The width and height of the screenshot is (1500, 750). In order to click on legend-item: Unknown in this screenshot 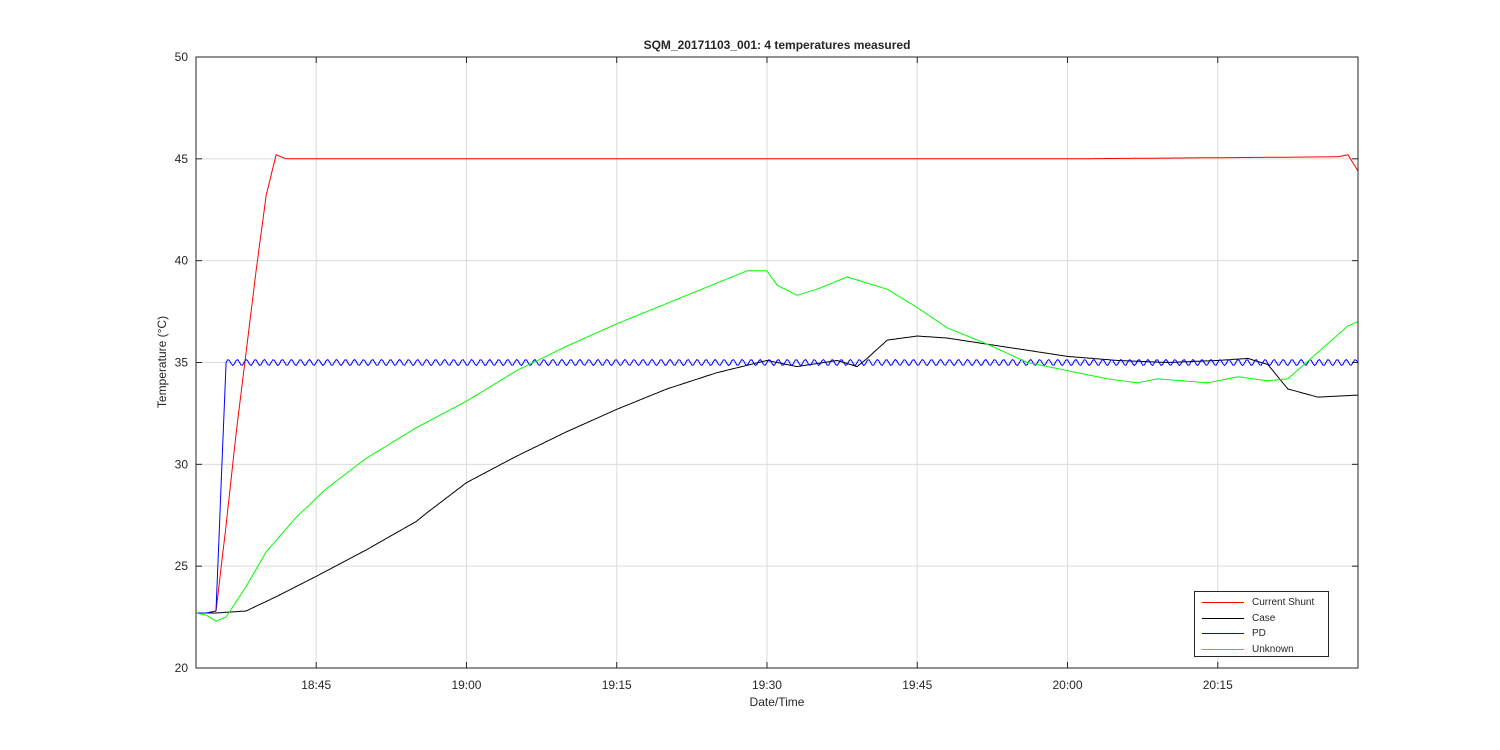, I will do `click(1261, 650)`.